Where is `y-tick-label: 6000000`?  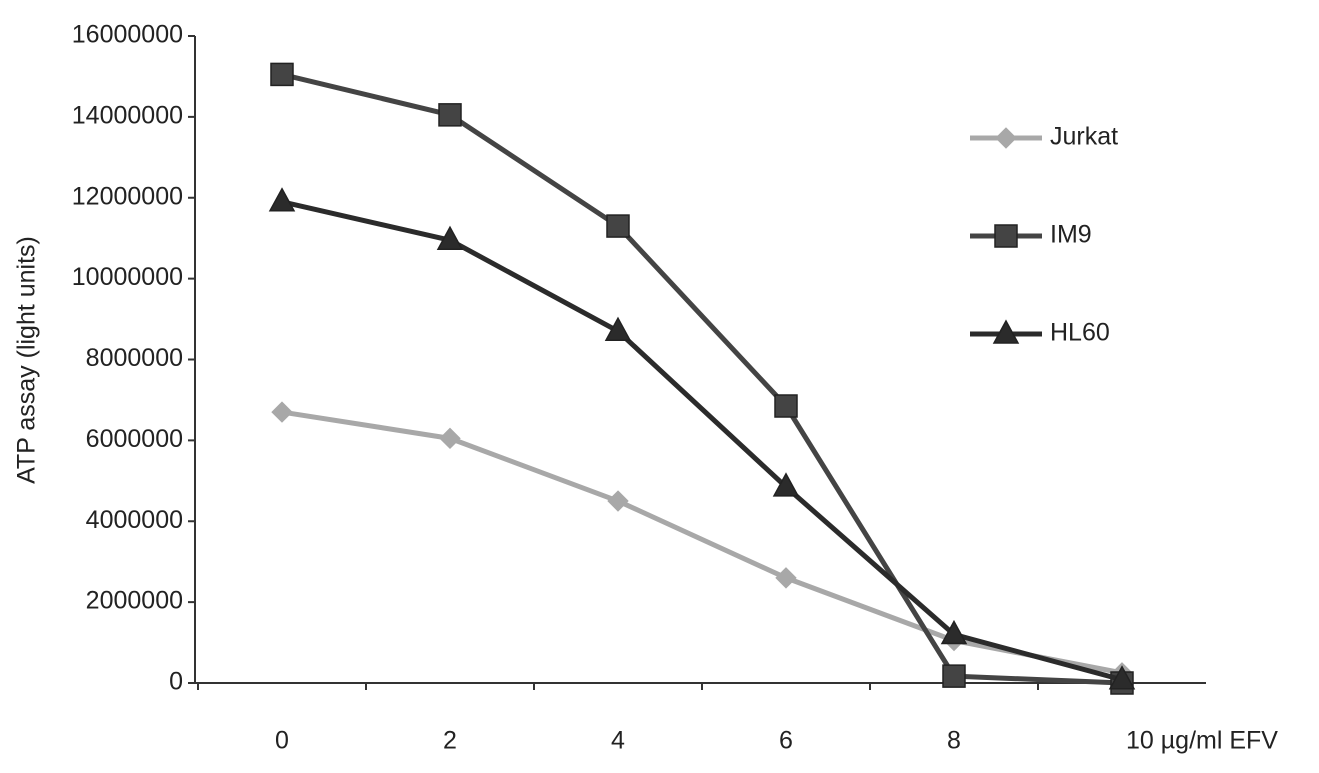 y-tick-label: 6000000 is located at coordinates (134, 439).